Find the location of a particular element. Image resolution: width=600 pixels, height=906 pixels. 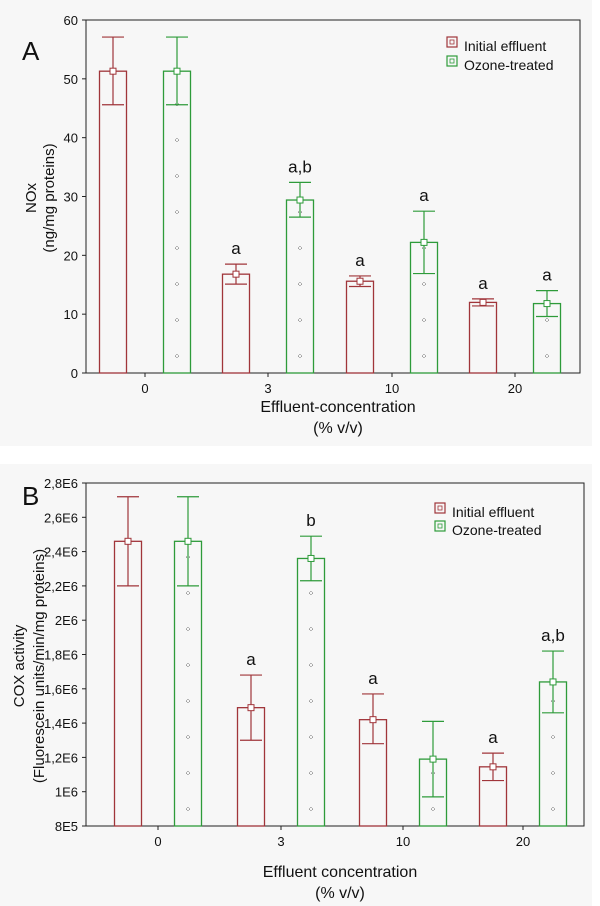

panel-a-ytick-label: 20 is located at coordinates (71, 255).